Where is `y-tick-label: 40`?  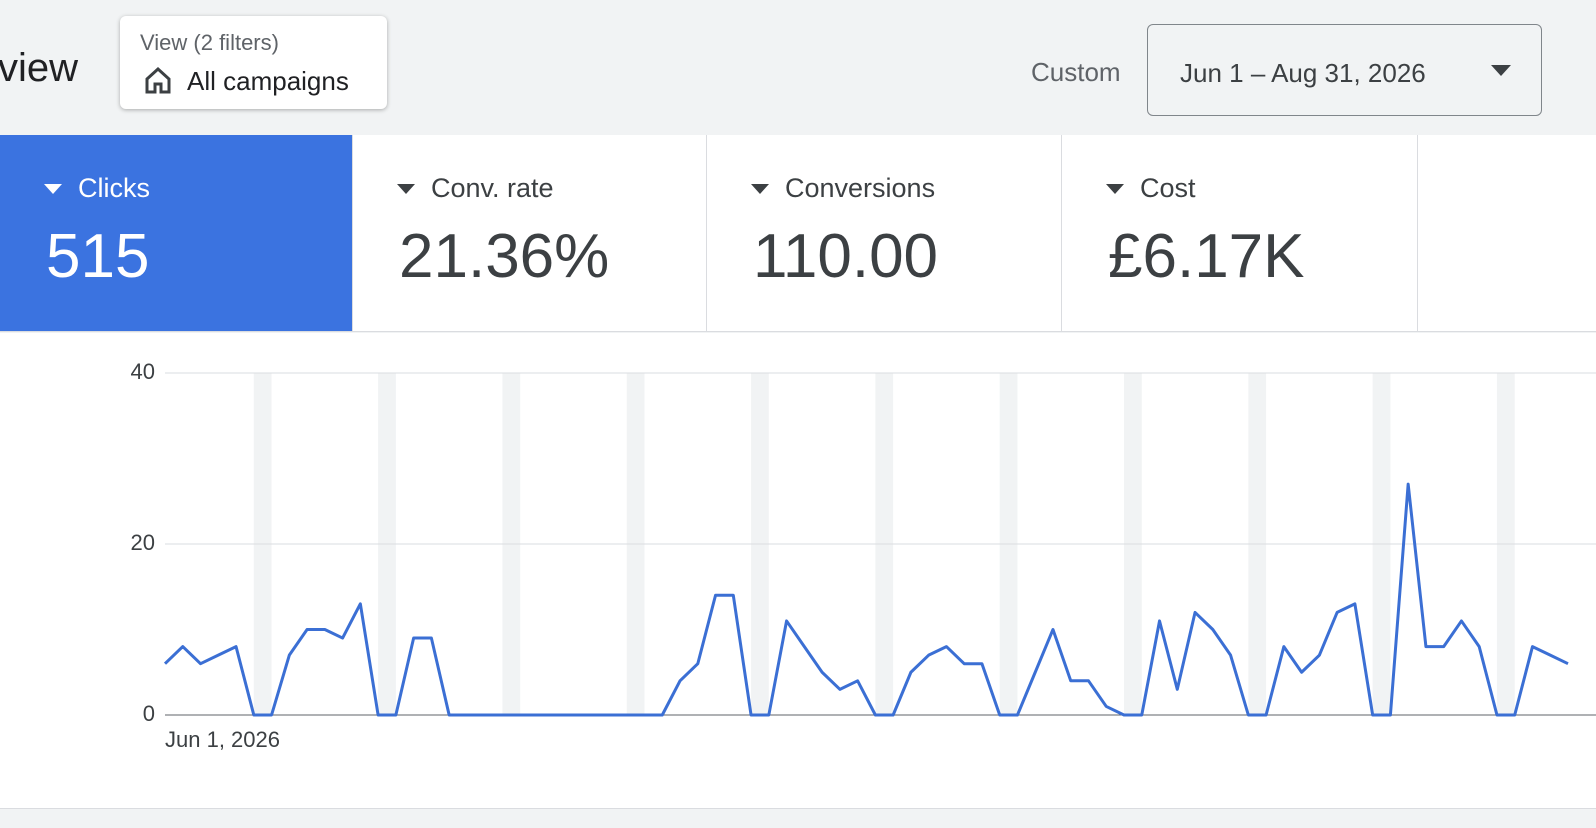 y-tick-label: 40 is located at coordinates (143, 371).